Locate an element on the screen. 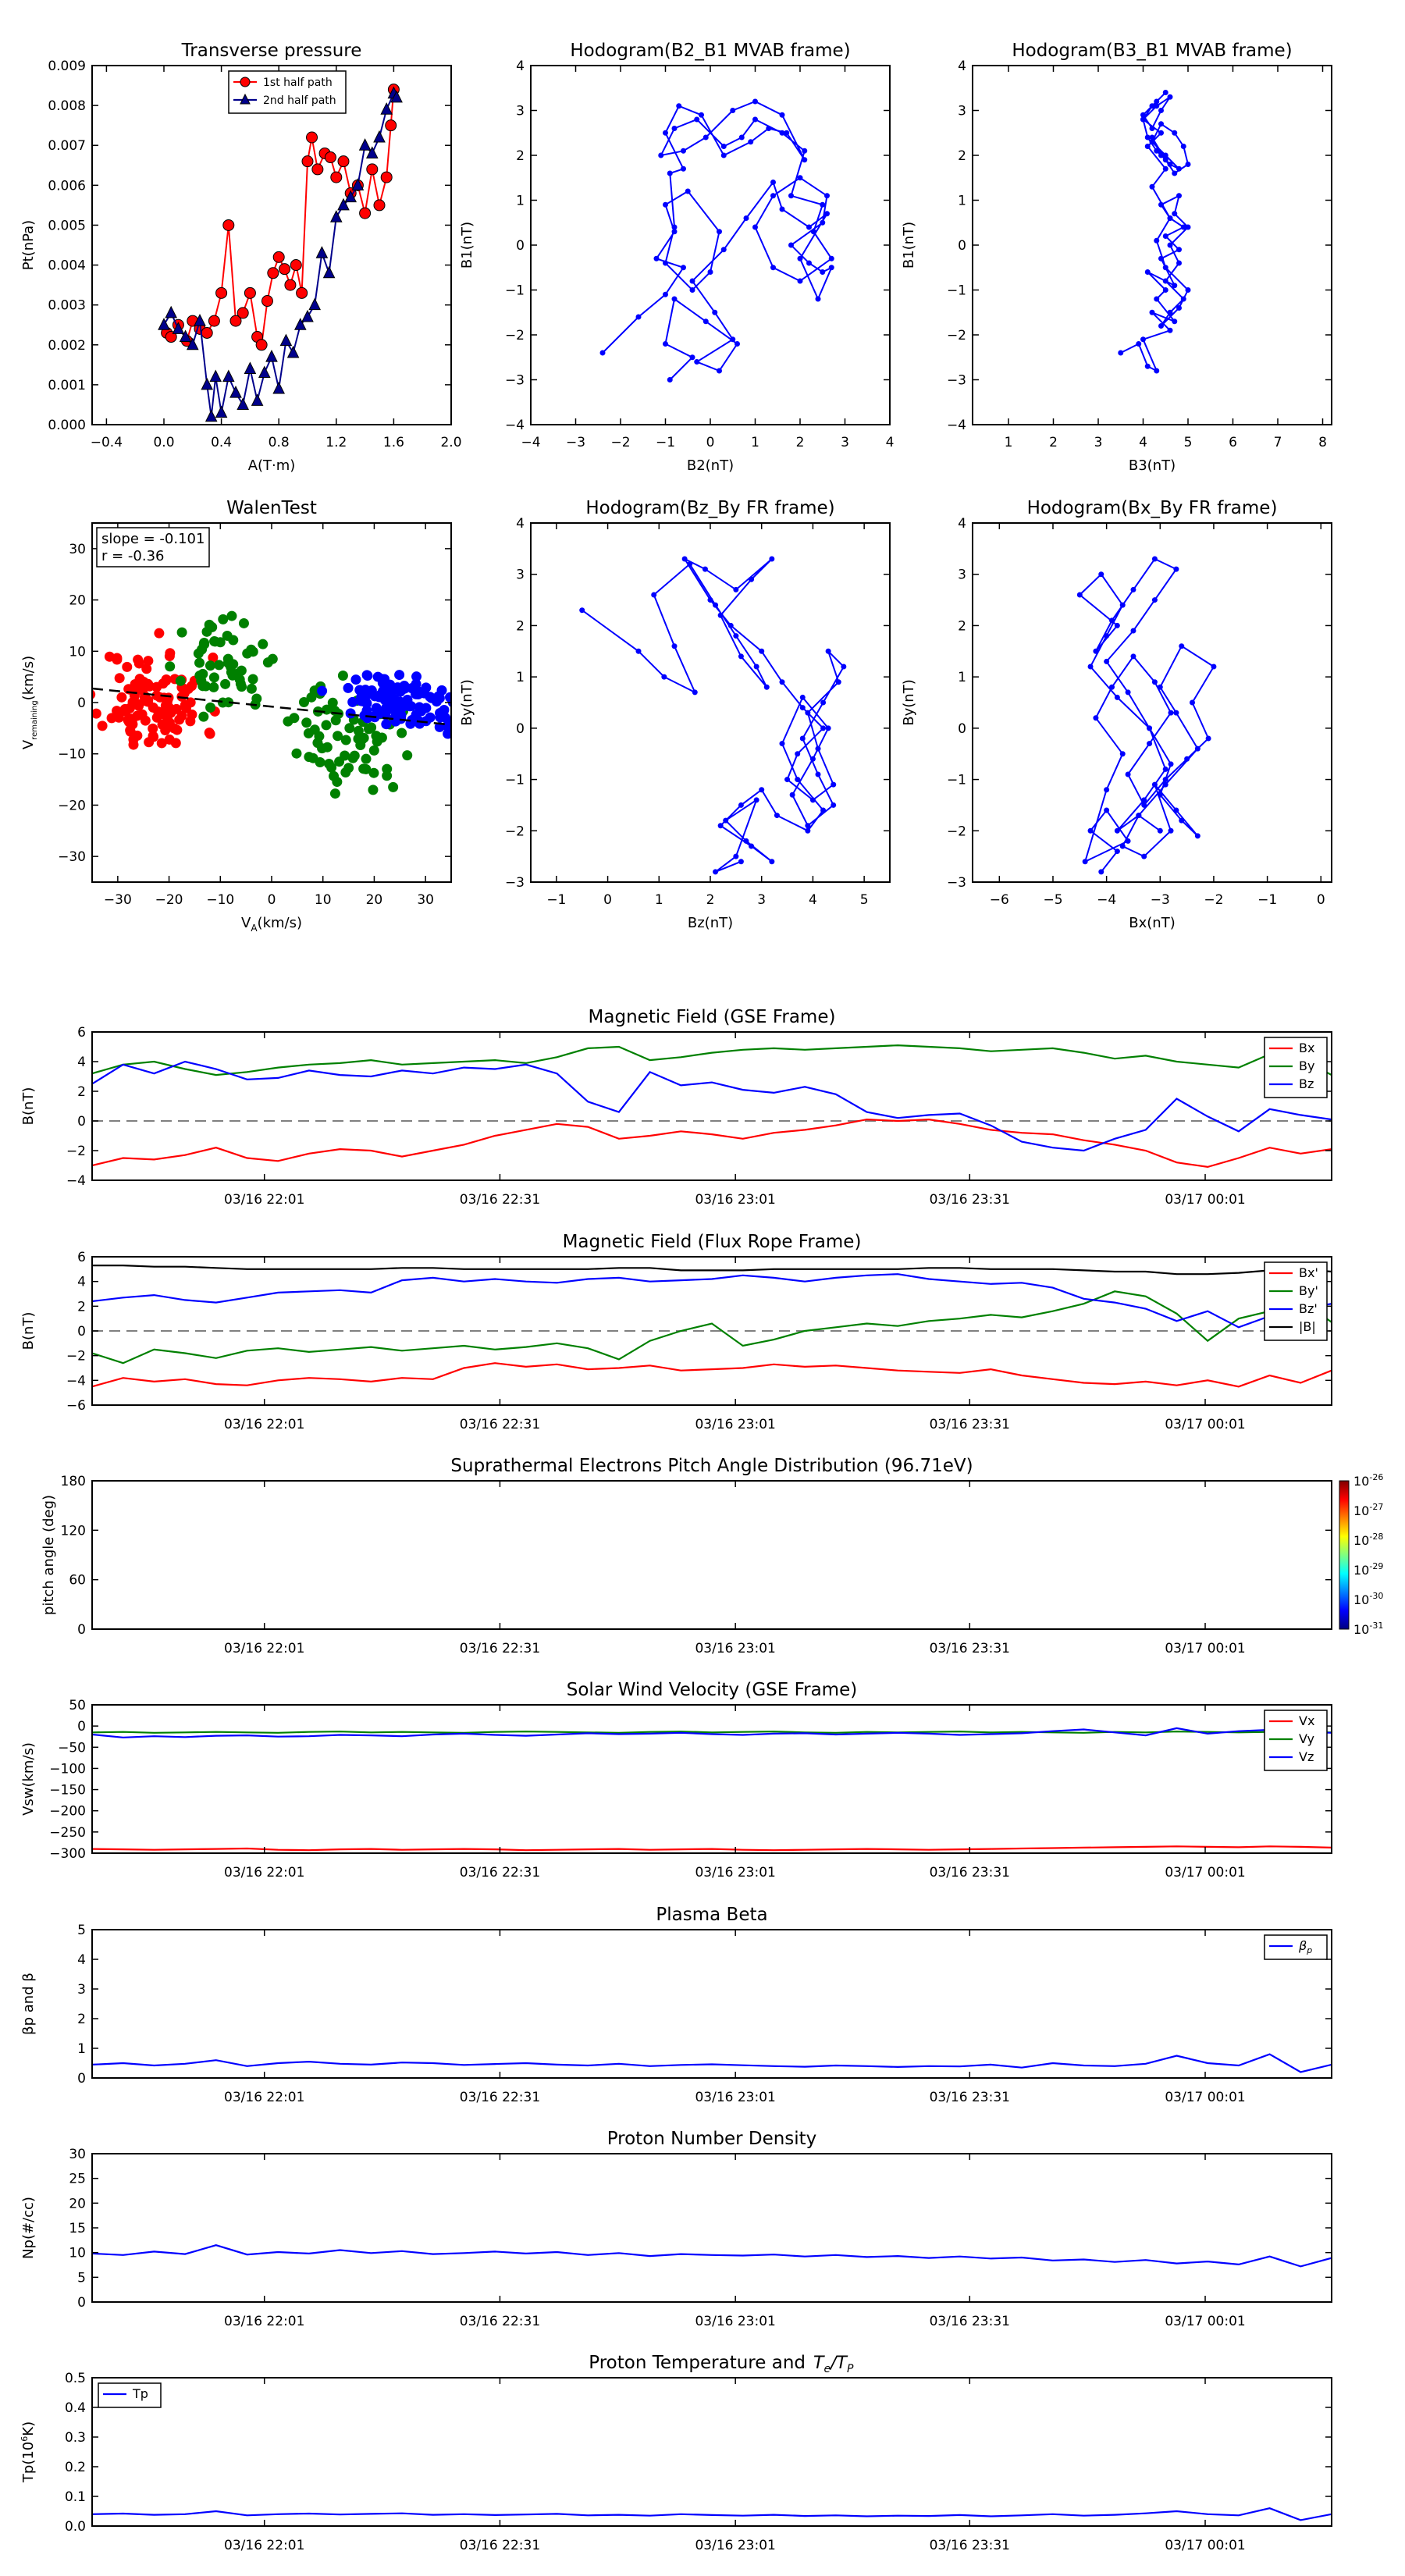 Image resolution: width=1405 pixels, height=2576 pixels. x-tick-label: 0.8 is located at coordinates (279, 442).